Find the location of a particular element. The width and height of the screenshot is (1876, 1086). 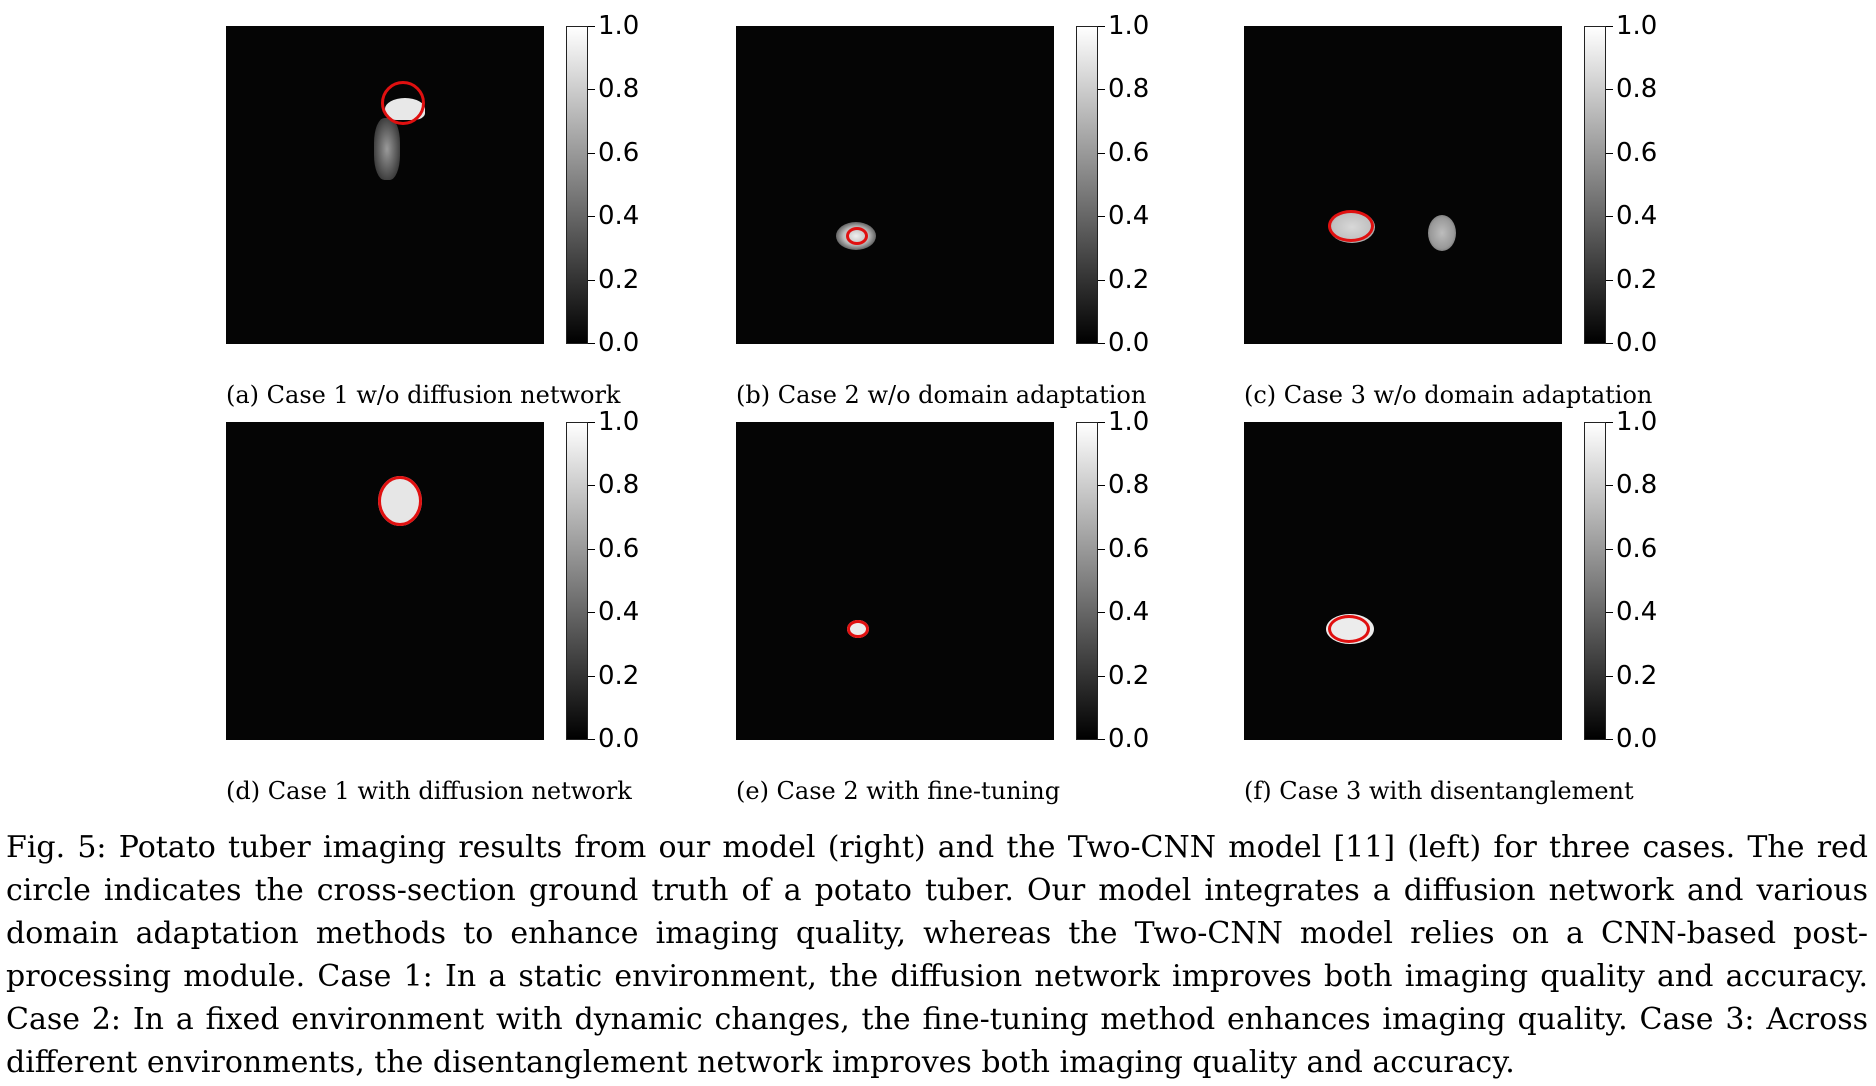

subfigure-caption: (f) Case 3 with disentanglement is located at coordinates (1439, 791).